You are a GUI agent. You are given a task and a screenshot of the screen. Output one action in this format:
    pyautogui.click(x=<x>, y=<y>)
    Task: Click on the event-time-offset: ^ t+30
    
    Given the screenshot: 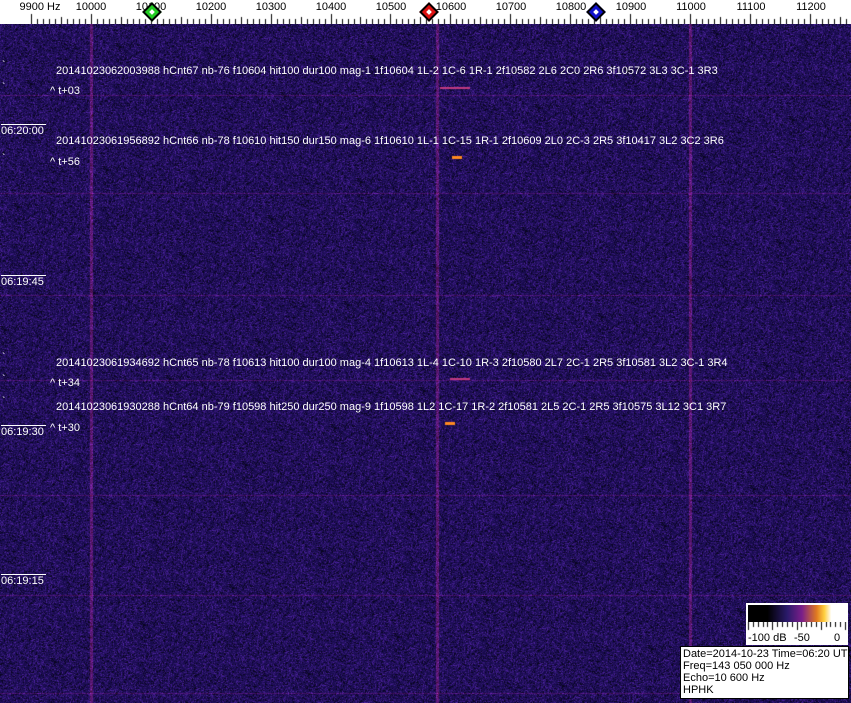 What is the action you would take?
    pyautogui.click(x=65, y=428)
    